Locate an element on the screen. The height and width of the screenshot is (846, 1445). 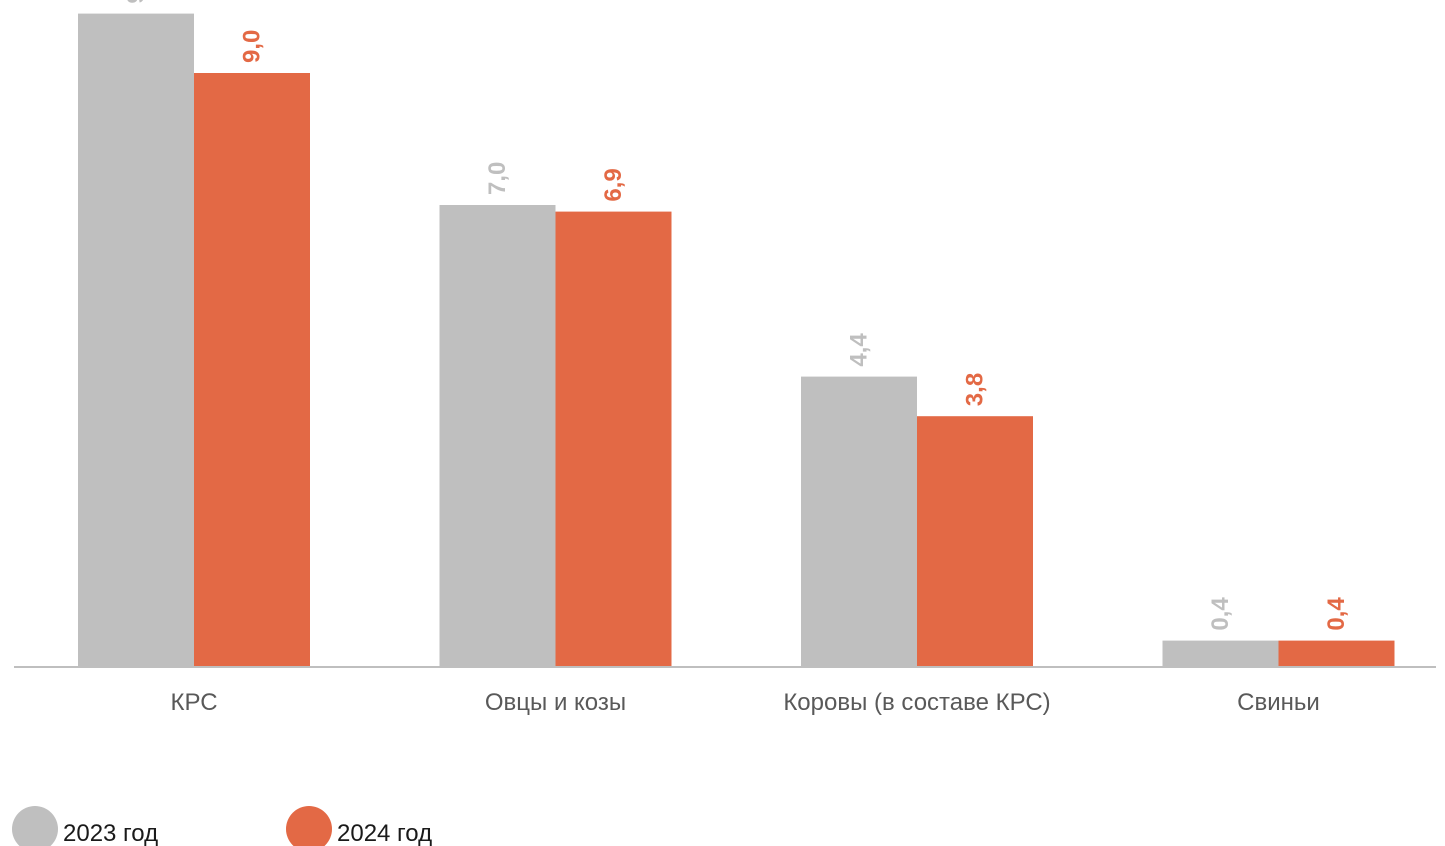
category-label-2: Овцы и козы is located at coordinates (555, 702).